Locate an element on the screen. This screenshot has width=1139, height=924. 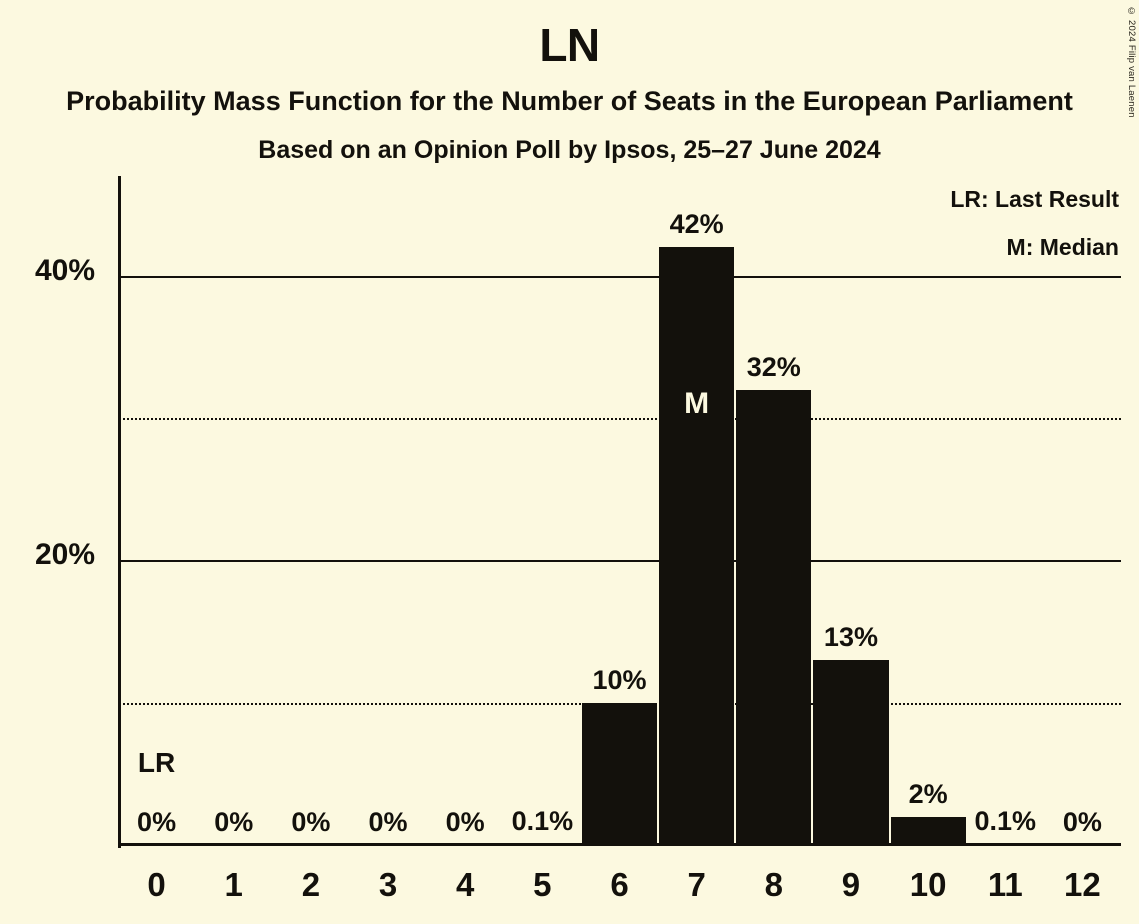
bar-value-label-3: 0% is located at coordinates (388, 822).